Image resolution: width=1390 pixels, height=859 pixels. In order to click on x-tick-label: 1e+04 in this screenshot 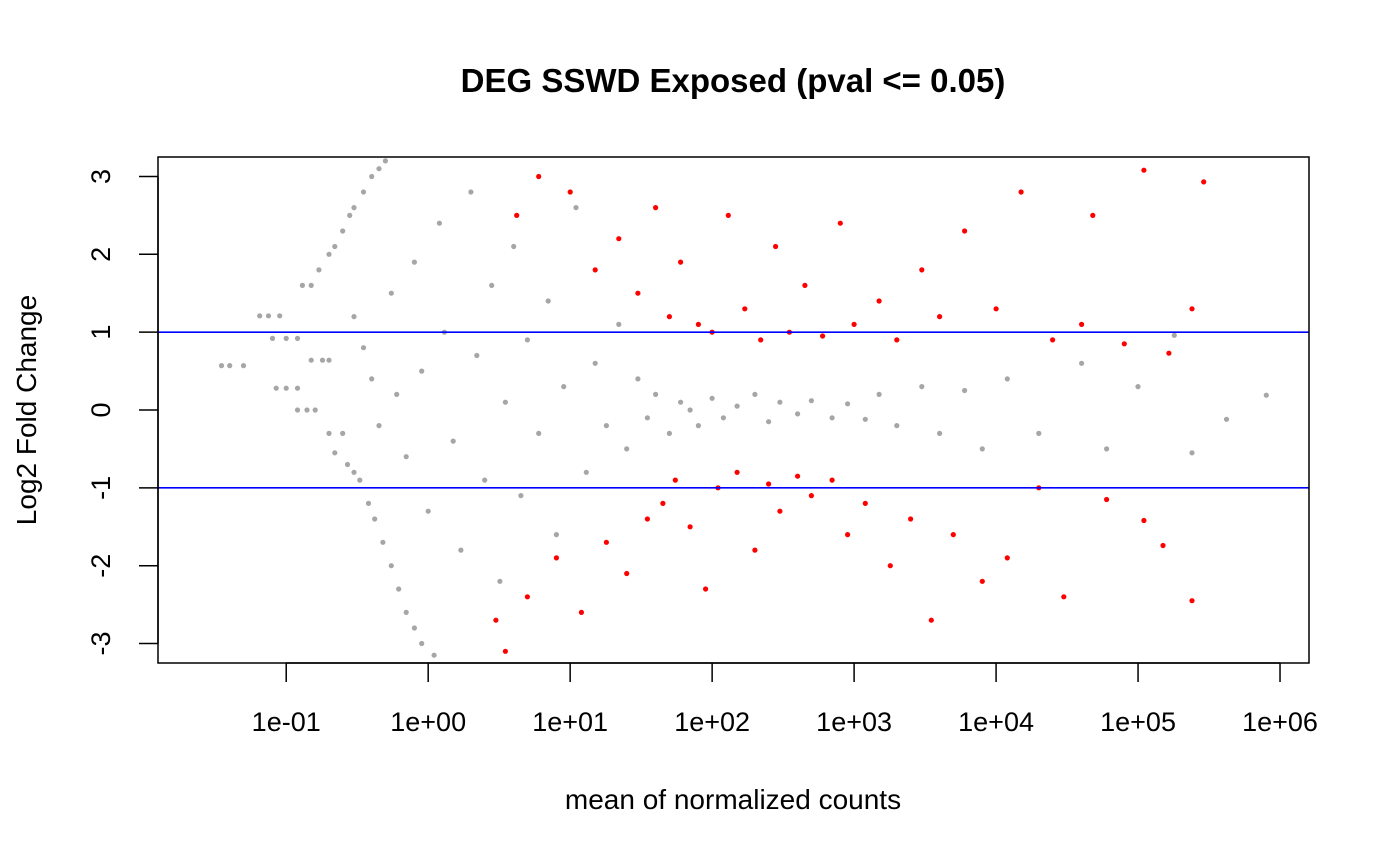, I will do `click(996, 722)`.